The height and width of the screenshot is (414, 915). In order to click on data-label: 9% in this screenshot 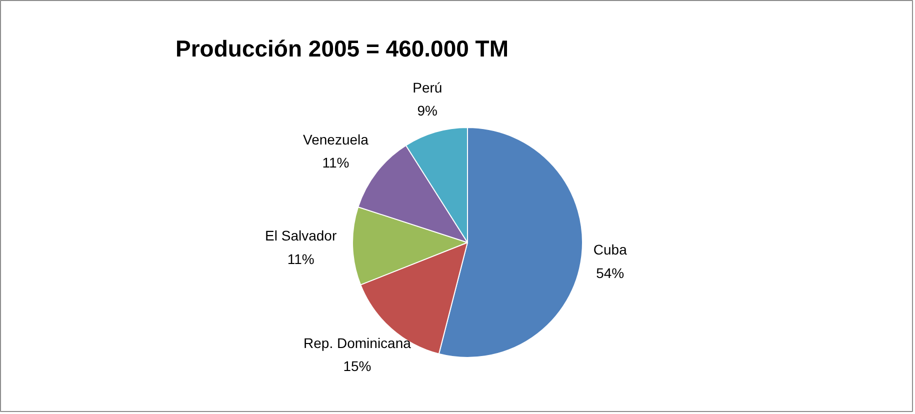, I will do `click(427, 110)`.